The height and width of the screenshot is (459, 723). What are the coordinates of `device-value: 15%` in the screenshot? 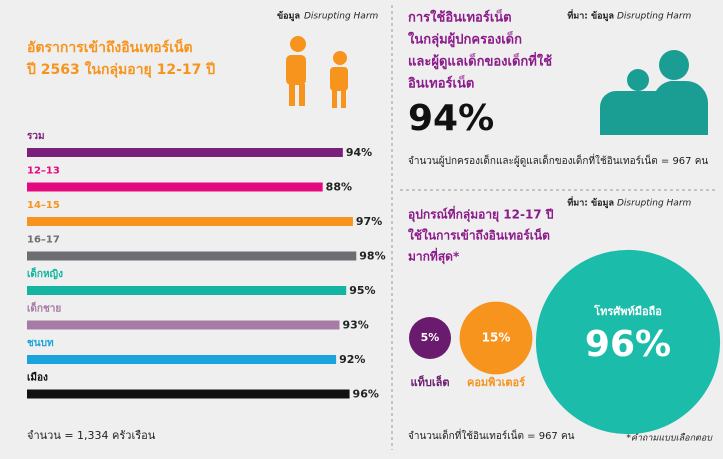 It's located at (496, 338).